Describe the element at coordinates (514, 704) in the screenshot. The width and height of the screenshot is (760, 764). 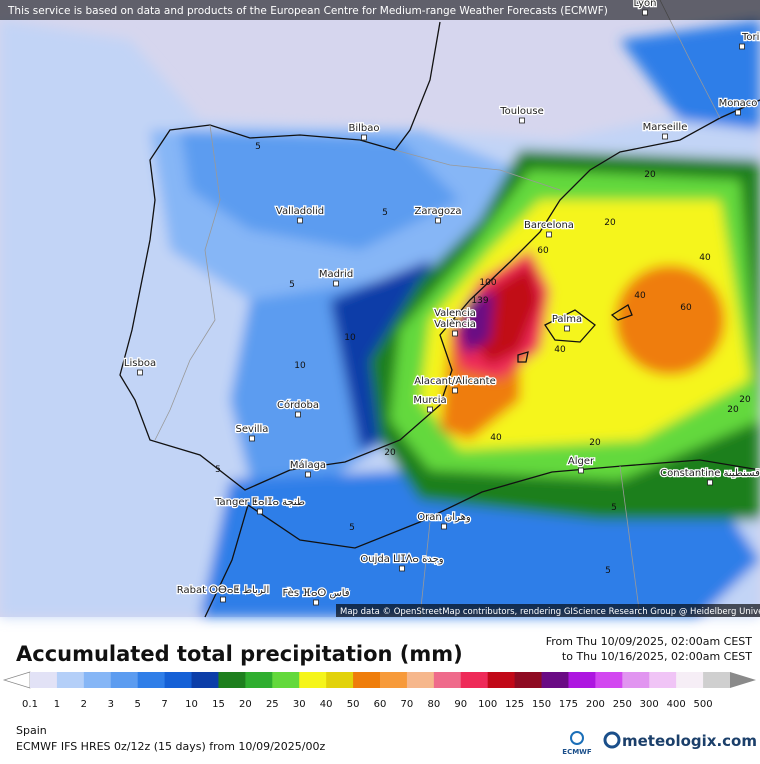
I see `colorbar-tick-label: 125` at that location.